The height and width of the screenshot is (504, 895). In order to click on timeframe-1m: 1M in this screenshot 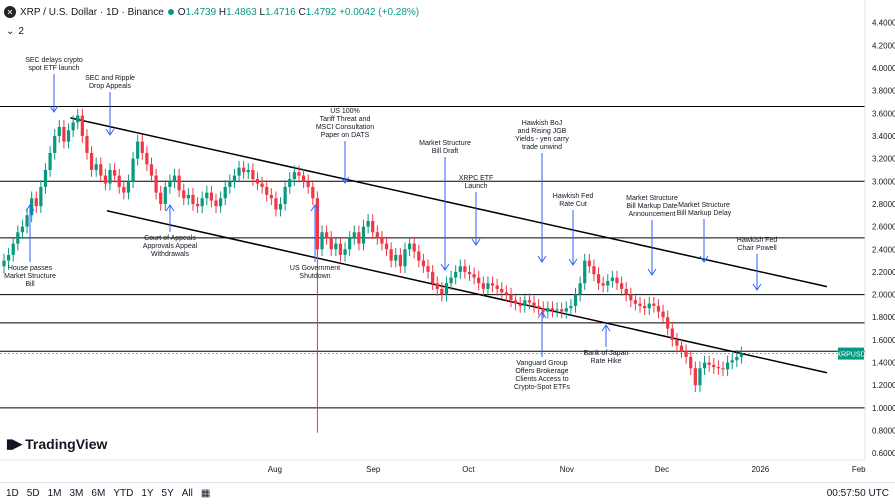, I will do `click(54, 493)`.